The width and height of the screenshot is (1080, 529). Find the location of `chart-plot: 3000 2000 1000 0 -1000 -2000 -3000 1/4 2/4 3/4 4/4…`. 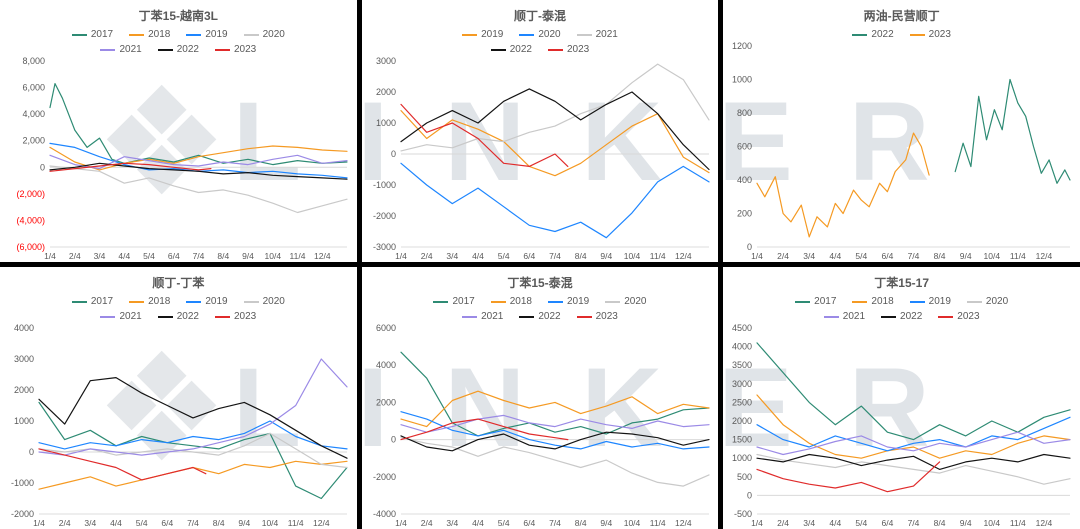

chart-plot: 3000 2000 1000 0 -1000 -2000 -3000 1/4 2/4 3/4 4/4… is located at coordinates (540, 159).